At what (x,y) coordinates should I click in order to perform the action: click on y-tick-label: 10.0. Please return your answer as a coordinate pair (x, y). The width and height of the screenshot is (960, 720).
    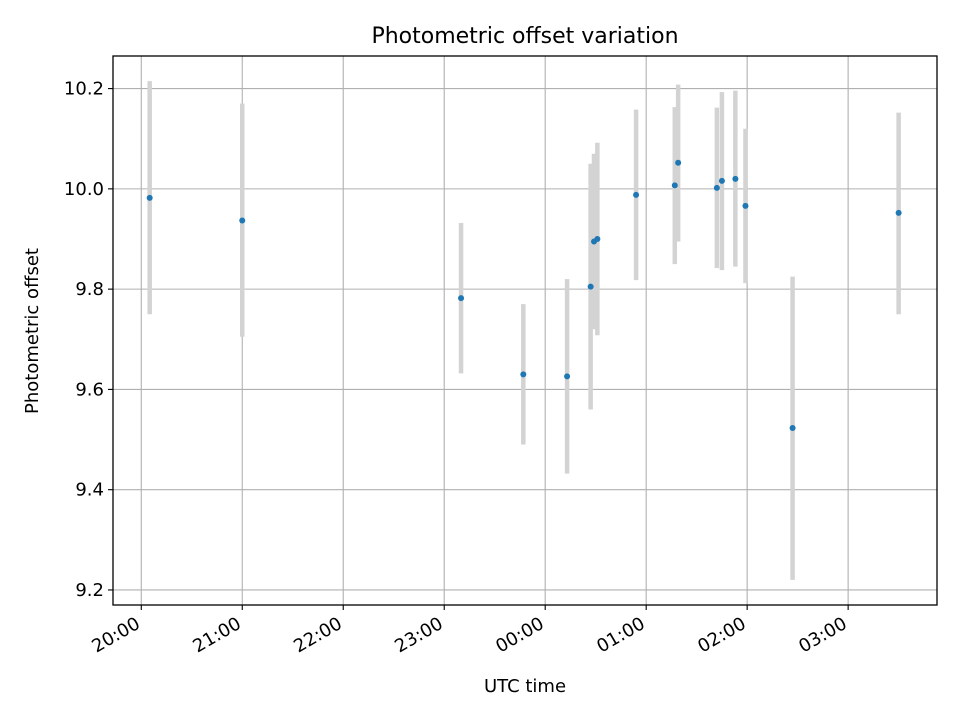
    Looking at the image, I should click on (84, 189).